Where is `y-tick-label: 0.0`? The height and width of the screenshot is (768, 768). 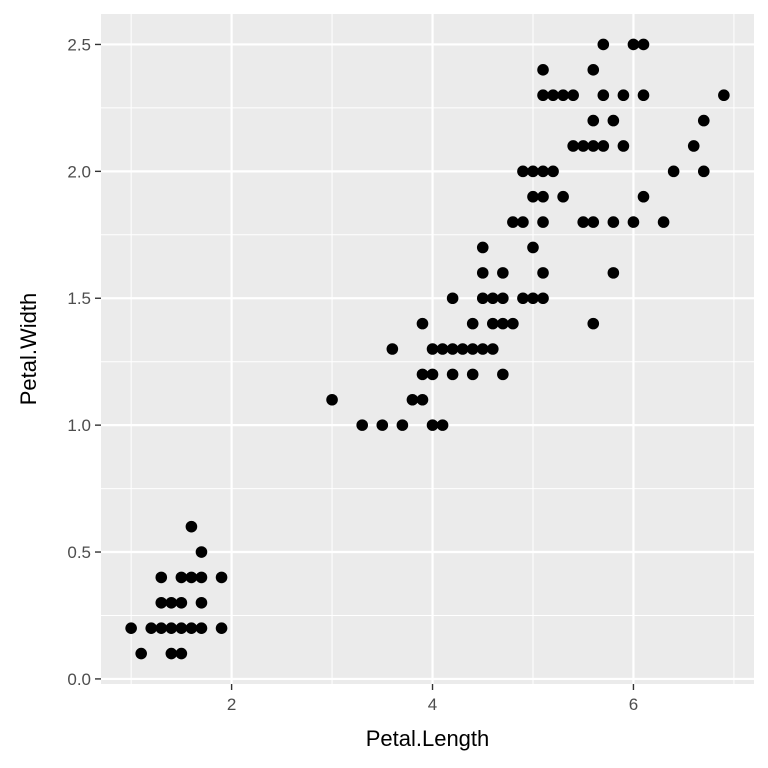
y-tick-label: 0.0 is located at coordinates (79, 679).